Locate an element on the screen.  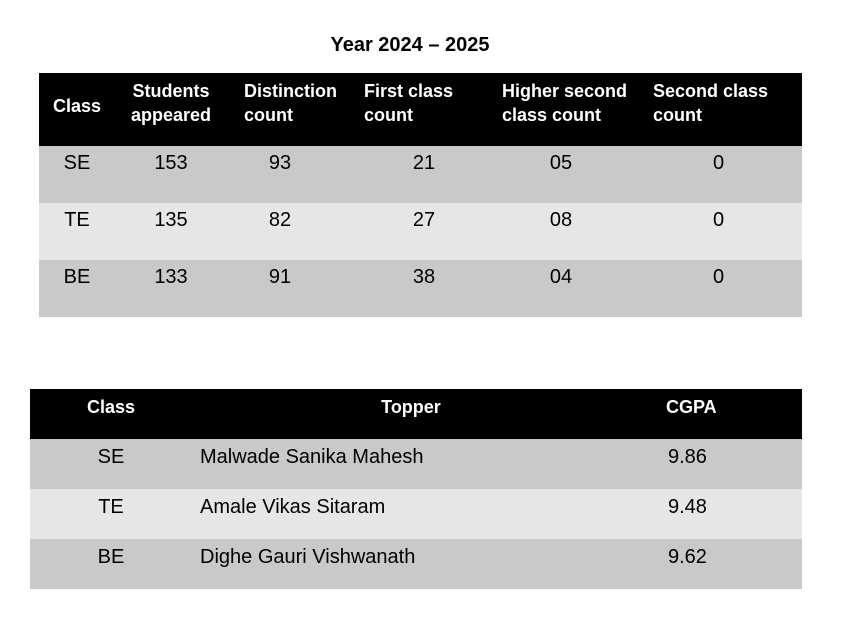
cell-topper-class: BE is located at coordinates (111, 564).